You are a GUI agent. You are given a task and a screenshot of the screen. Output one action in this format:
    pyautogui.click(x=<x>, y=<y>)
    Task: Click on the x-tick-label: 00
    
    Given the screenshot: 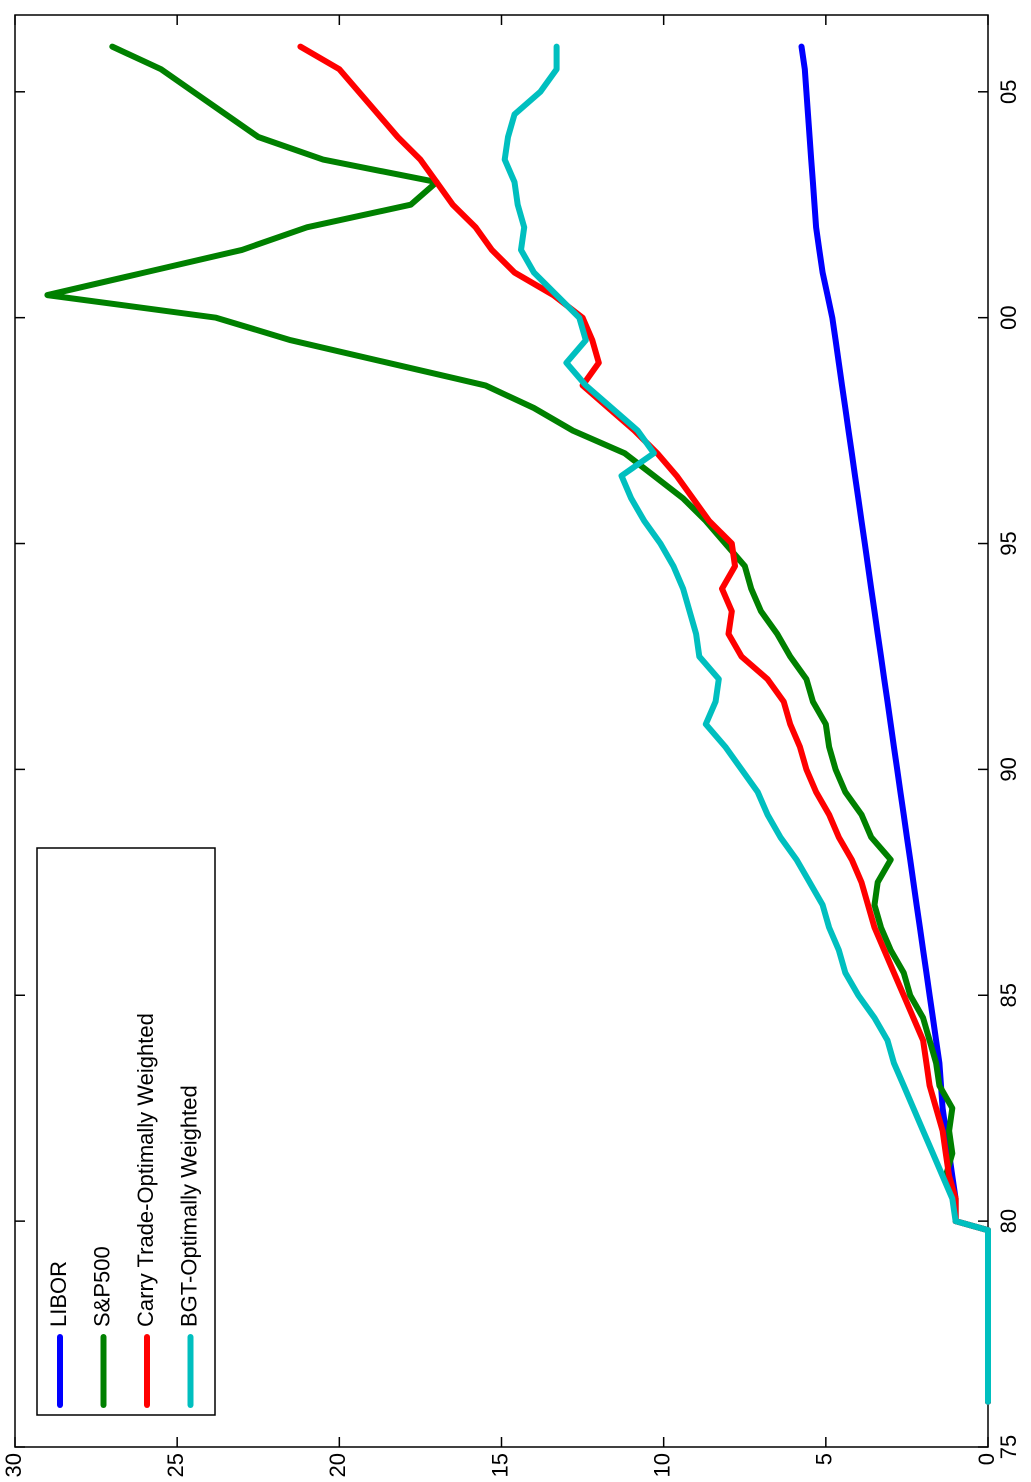 What is the action you would take?
    pyautogui.click(x=1008, y=317)
    